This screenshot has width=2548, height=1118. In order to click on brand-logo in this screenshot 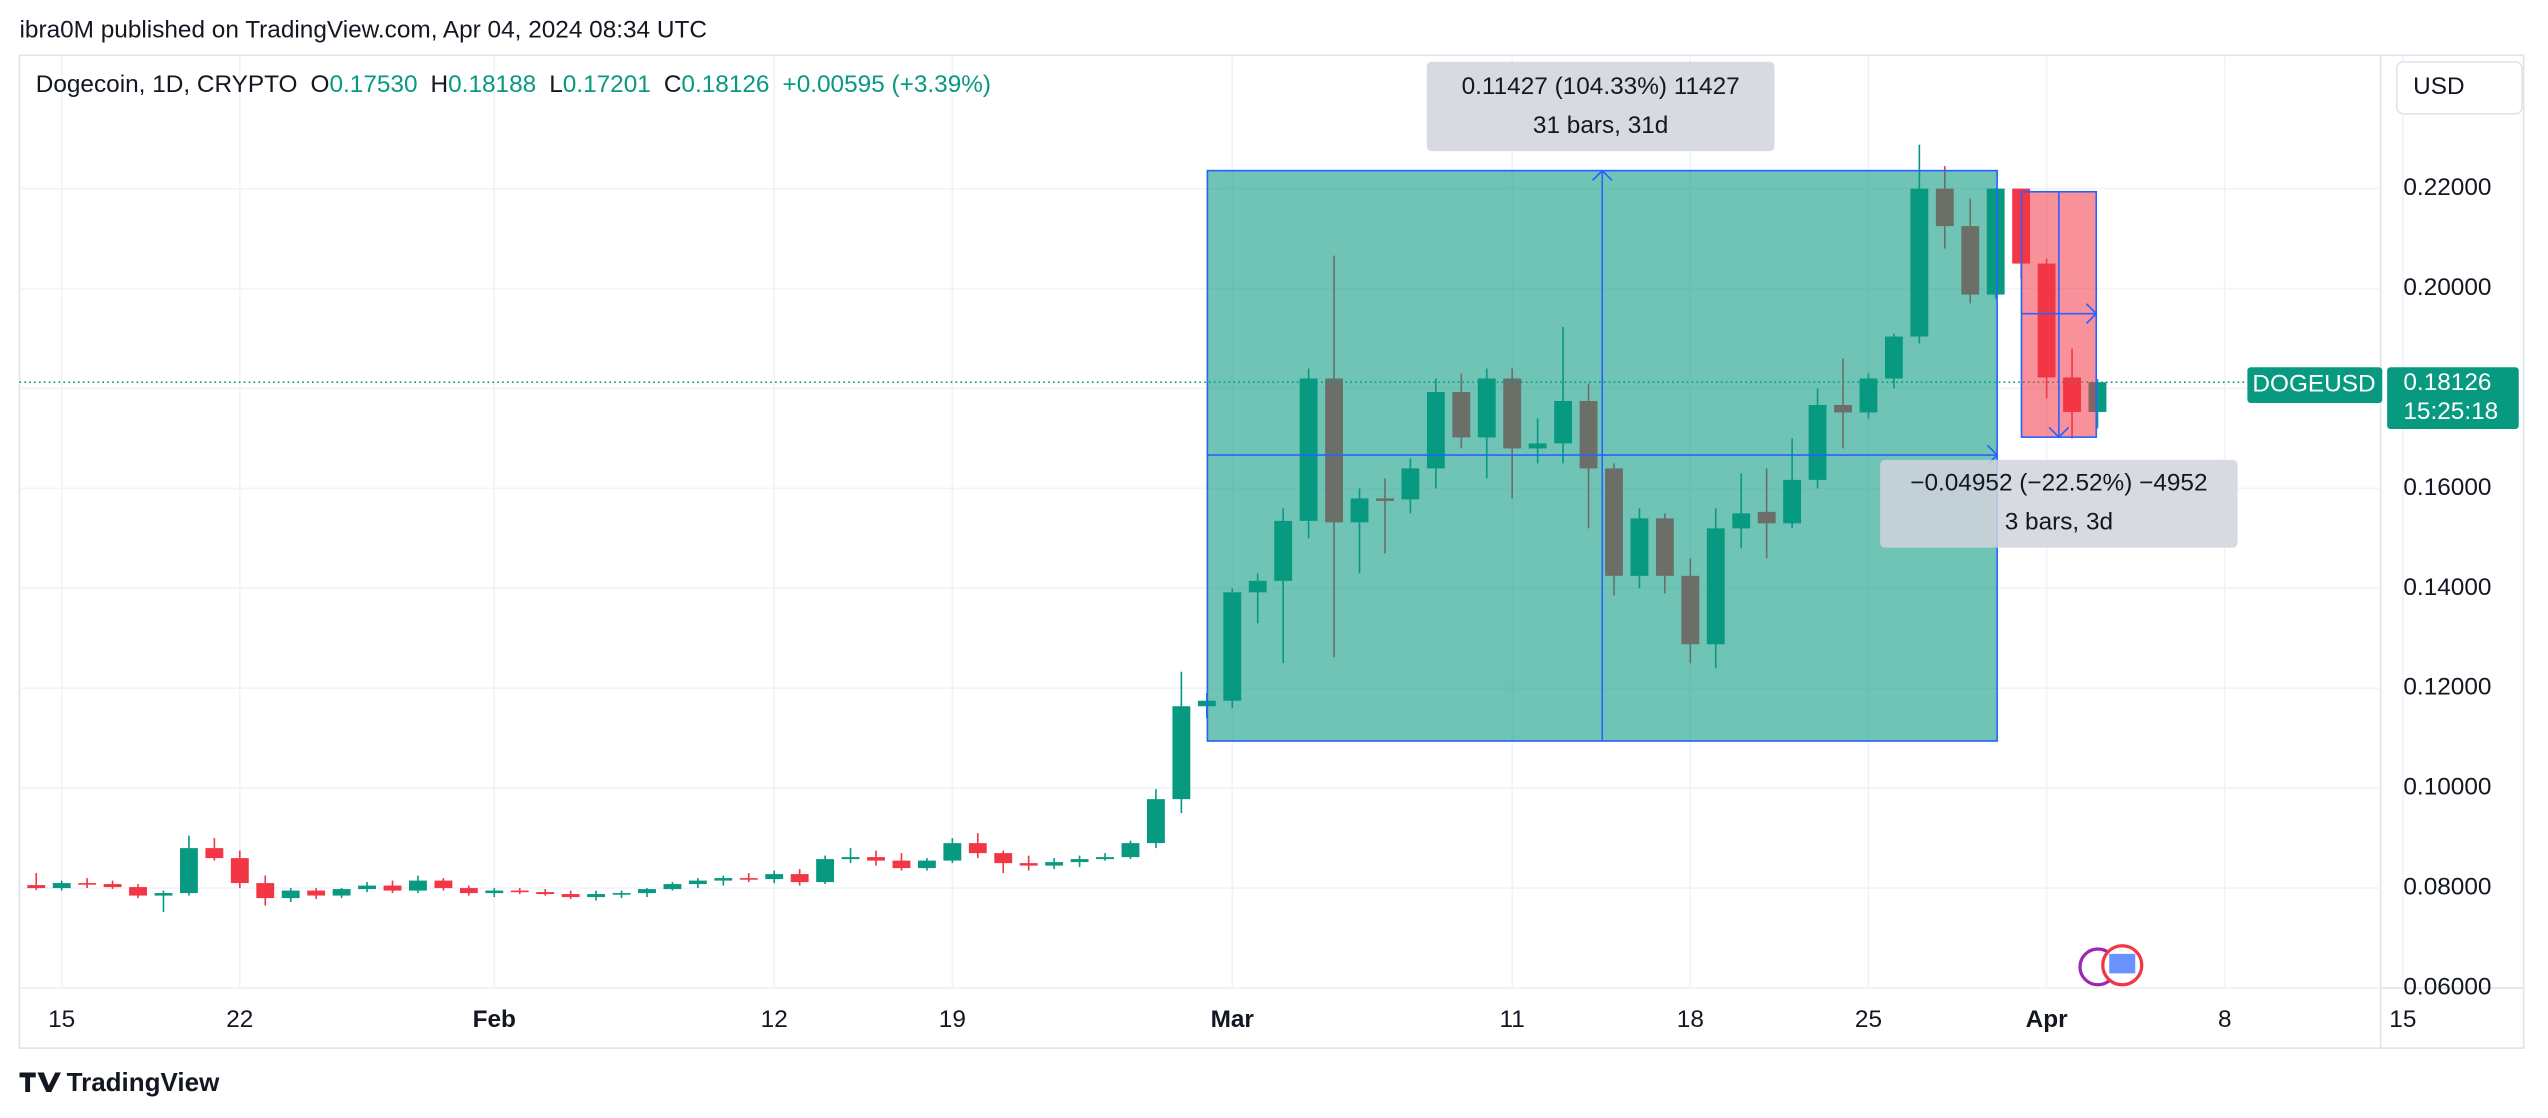, I will do `click(40, 1082)`.